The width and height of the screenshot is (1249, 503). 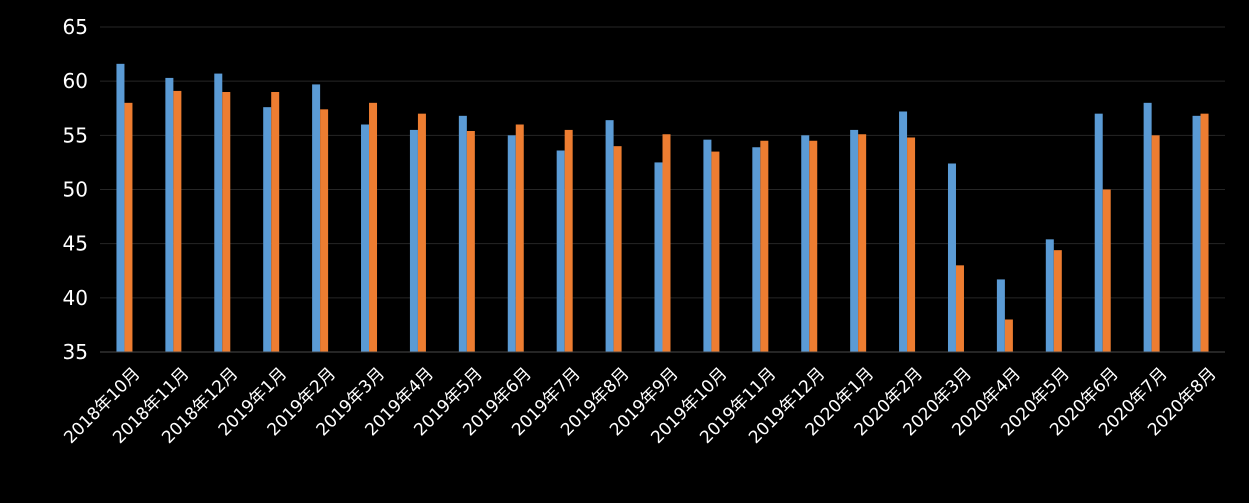 What do you see at coordinates (75, 135) in the screenshot?
I see `y-tick-label: 55` at bounding box center [75, 135].